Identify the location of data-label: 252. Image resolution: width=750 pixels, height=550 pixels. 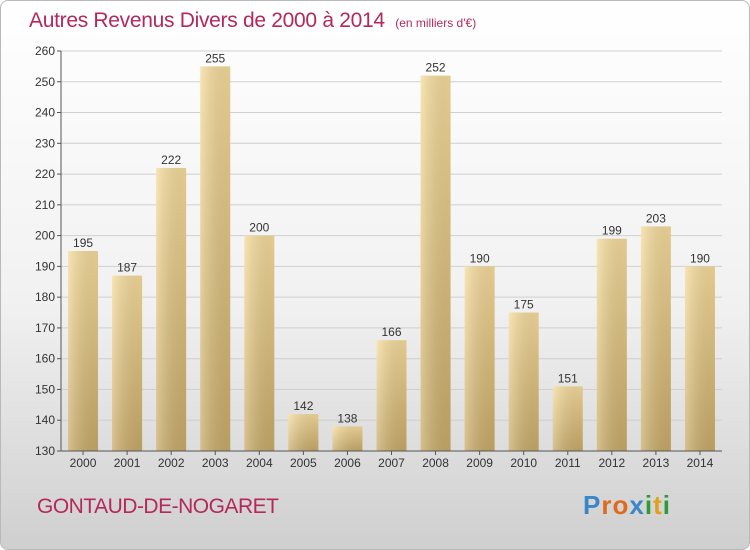
(436, 68).